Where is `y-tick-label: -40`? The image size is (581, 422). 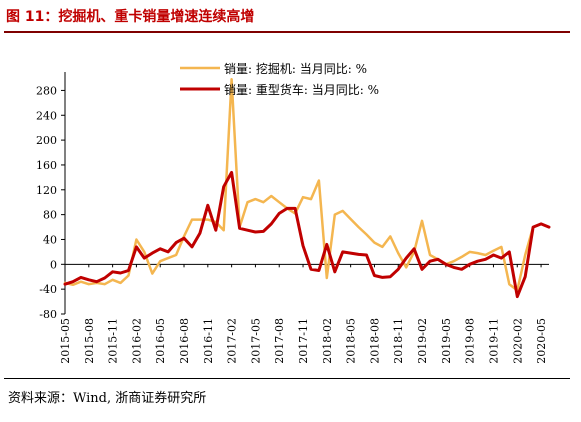
y-tick-label: -40 is located at coordinates (48, 289).